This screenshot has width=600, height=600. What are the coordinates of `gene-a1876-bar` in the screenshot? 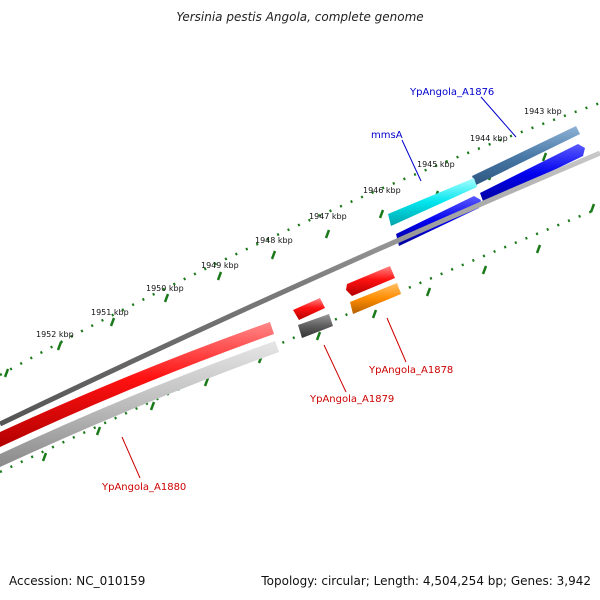 It's located at (526, 155).